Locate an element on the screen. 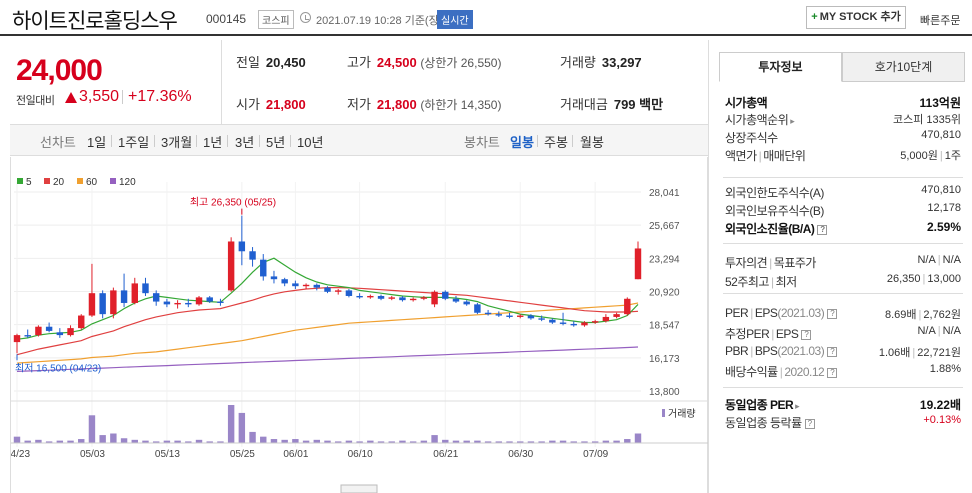 The height and width of the screenshot is (493, 972). chart-scroll-handle is located at coordinates (359, 488).